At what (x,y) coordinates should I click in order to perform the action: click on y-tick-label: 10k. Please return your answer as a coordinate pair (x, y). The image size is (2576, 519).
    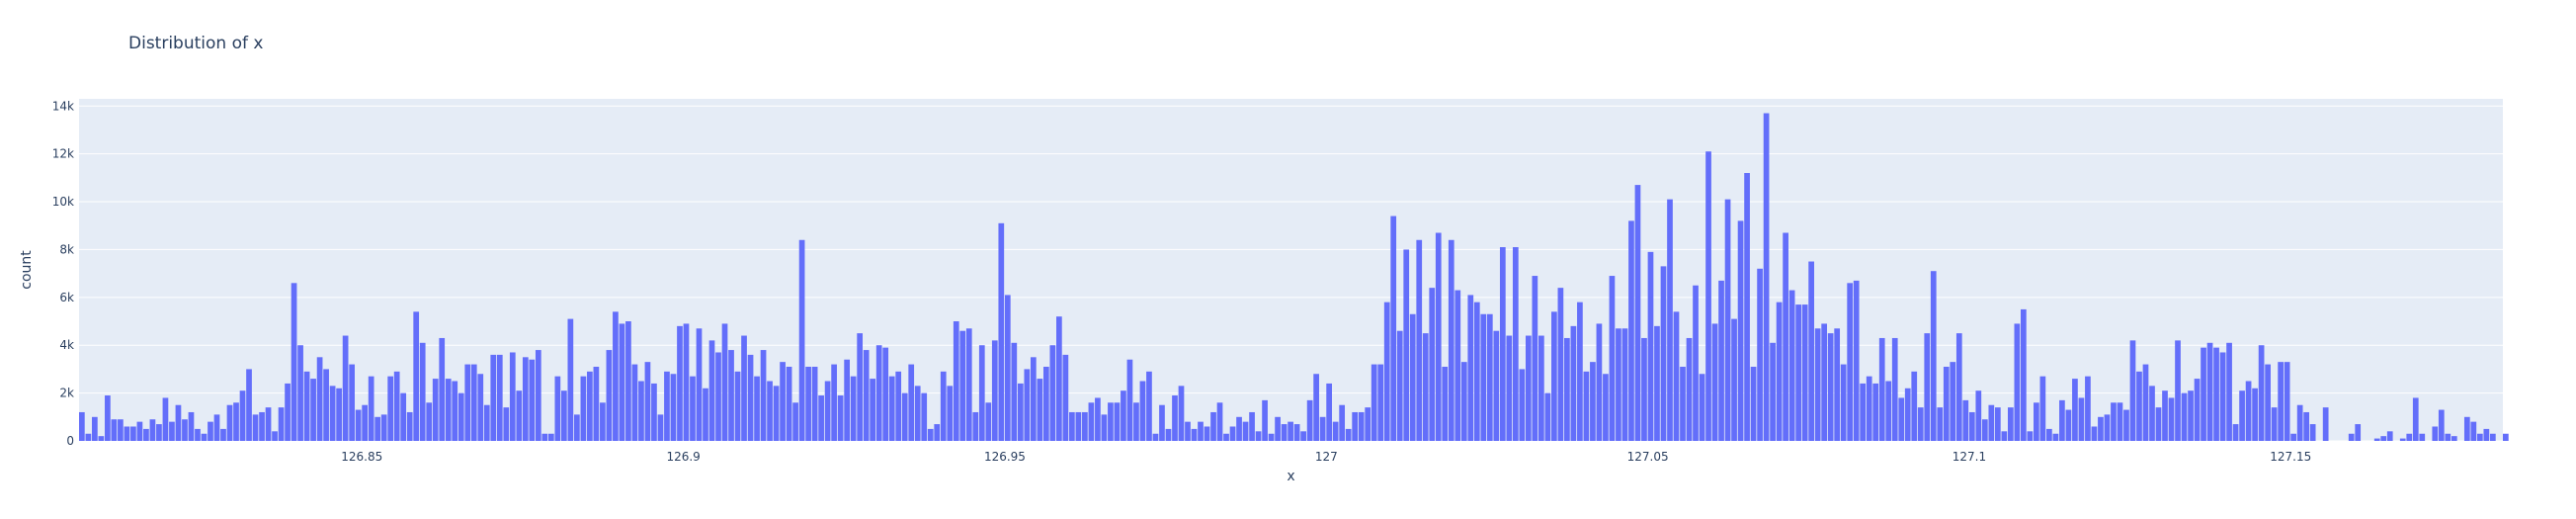
    Looking at the image, I should click on (63, 202).